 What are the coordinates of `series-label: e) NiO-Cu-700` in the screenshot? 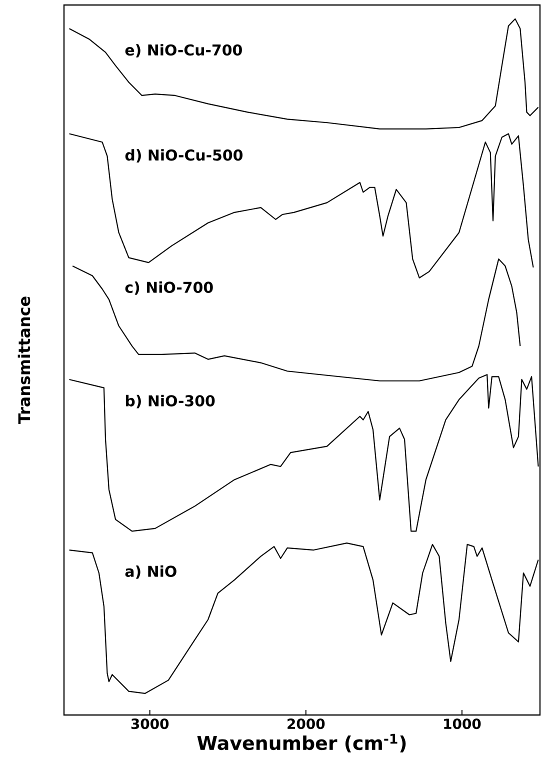 It's located at (183, 51).